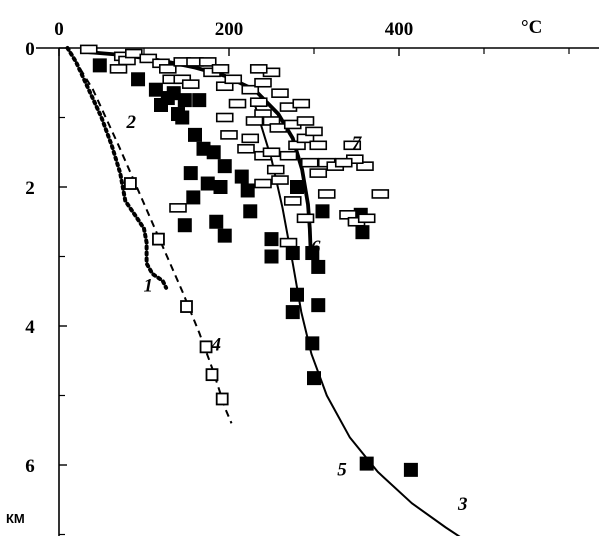 The width and height of the screenshot is (599, 536). I want to click on curve-label-1: 1, so click(149, 285).